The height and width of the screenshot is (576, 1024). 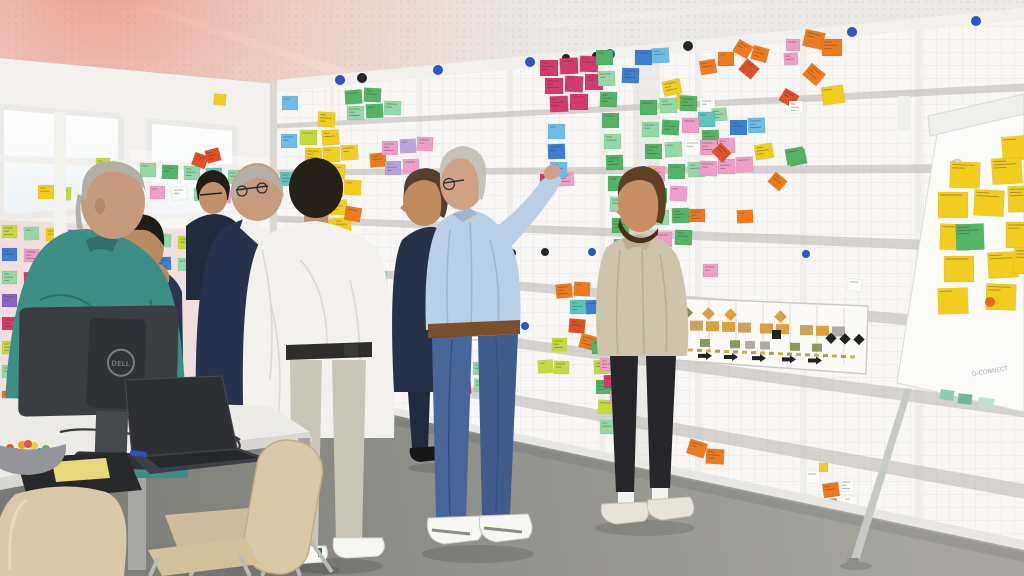 I want to click on person-5-leg, so click(x=349, y=451).